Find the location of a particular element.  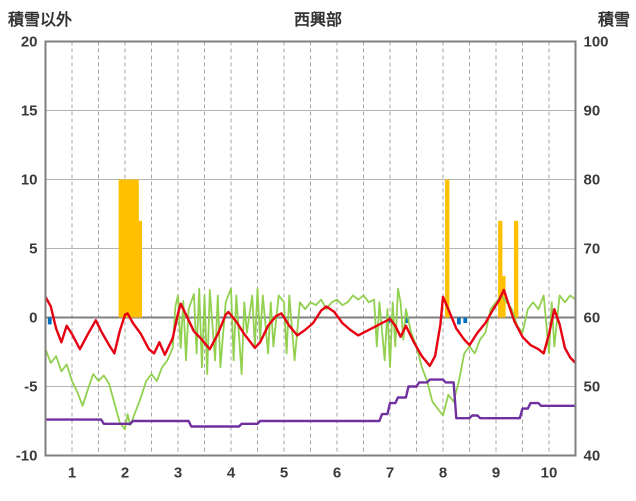

left-axis-tick-label: 5 is located at coordinates (33, 249).